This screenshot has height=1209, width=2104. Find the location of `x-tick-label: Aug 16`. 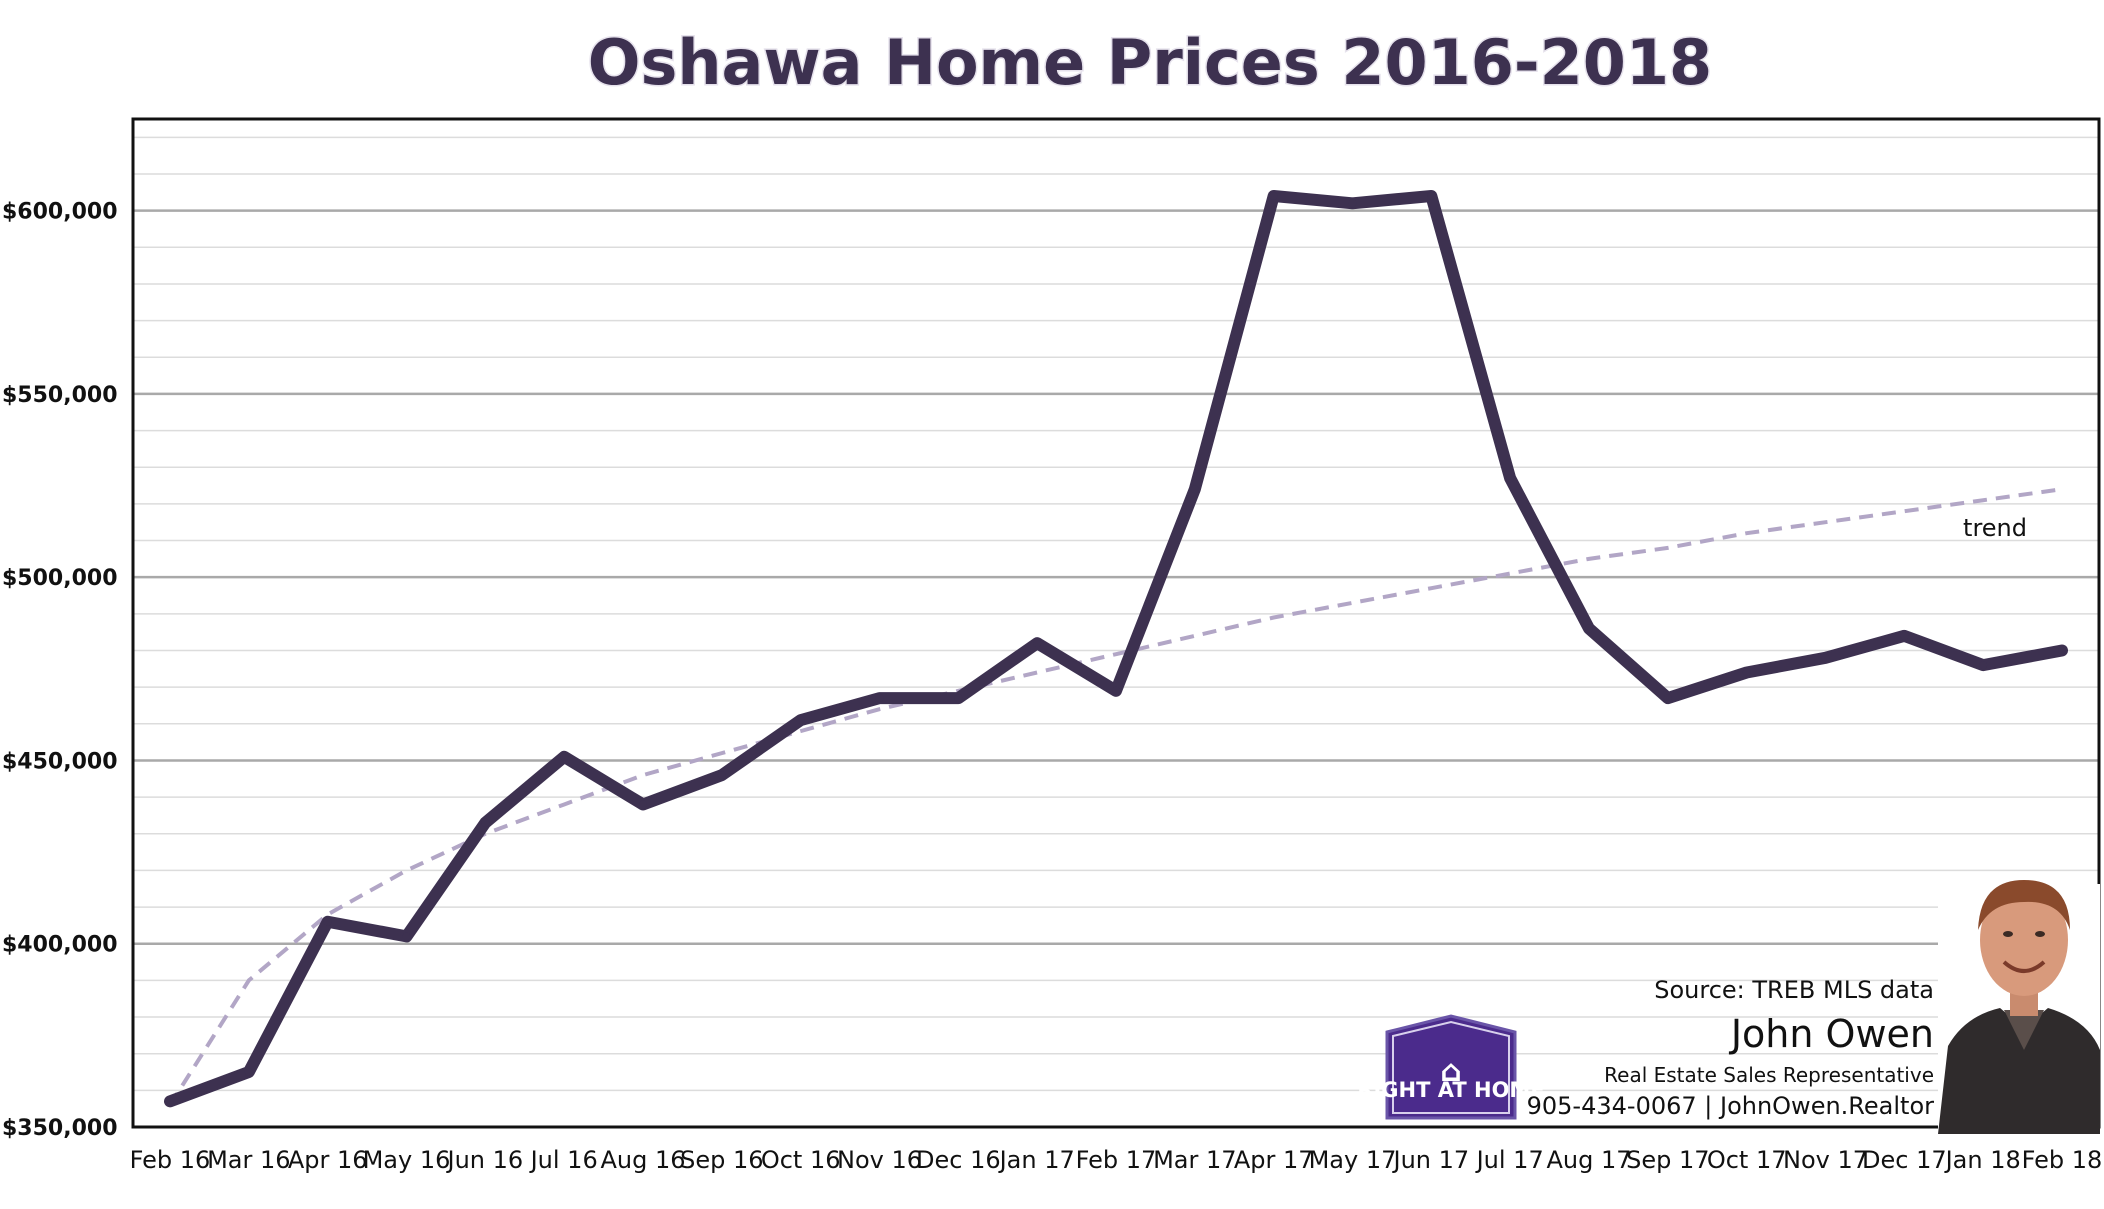

x-tick-label: Aug 16 is located at coordinates (642, 1160).